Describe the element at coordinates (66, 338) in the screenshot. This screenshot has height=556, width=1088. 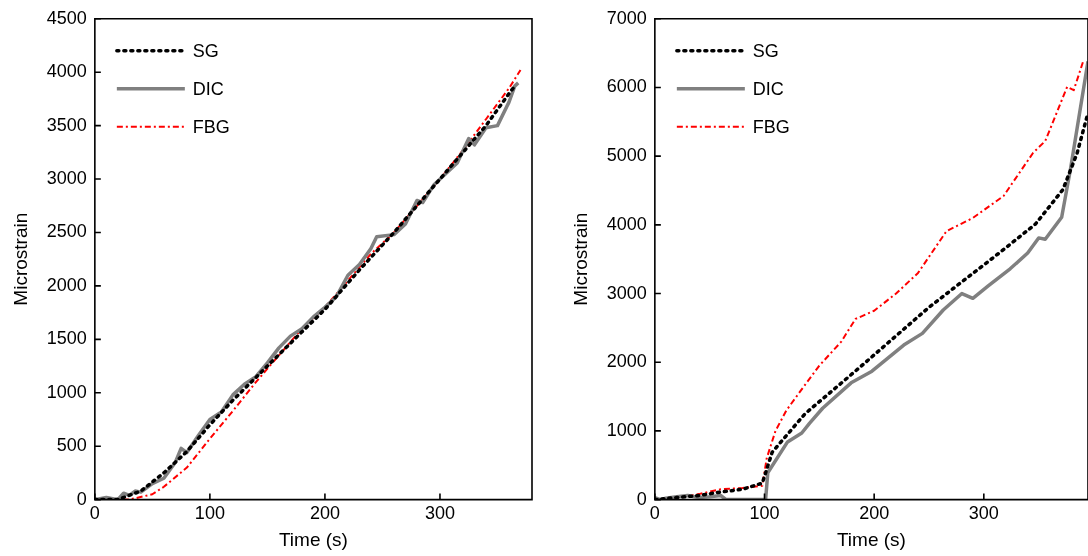
I see `y-tick-label: 1500` at that location.